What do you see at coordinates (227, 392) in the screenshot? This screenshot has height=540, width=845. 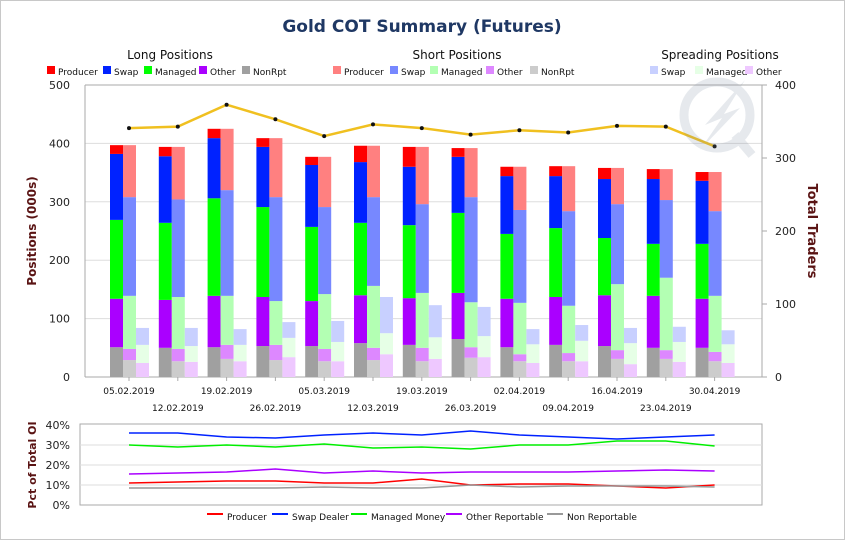 I see `x-tick-label: 19.02.2019` at bounding box center [227, 392].